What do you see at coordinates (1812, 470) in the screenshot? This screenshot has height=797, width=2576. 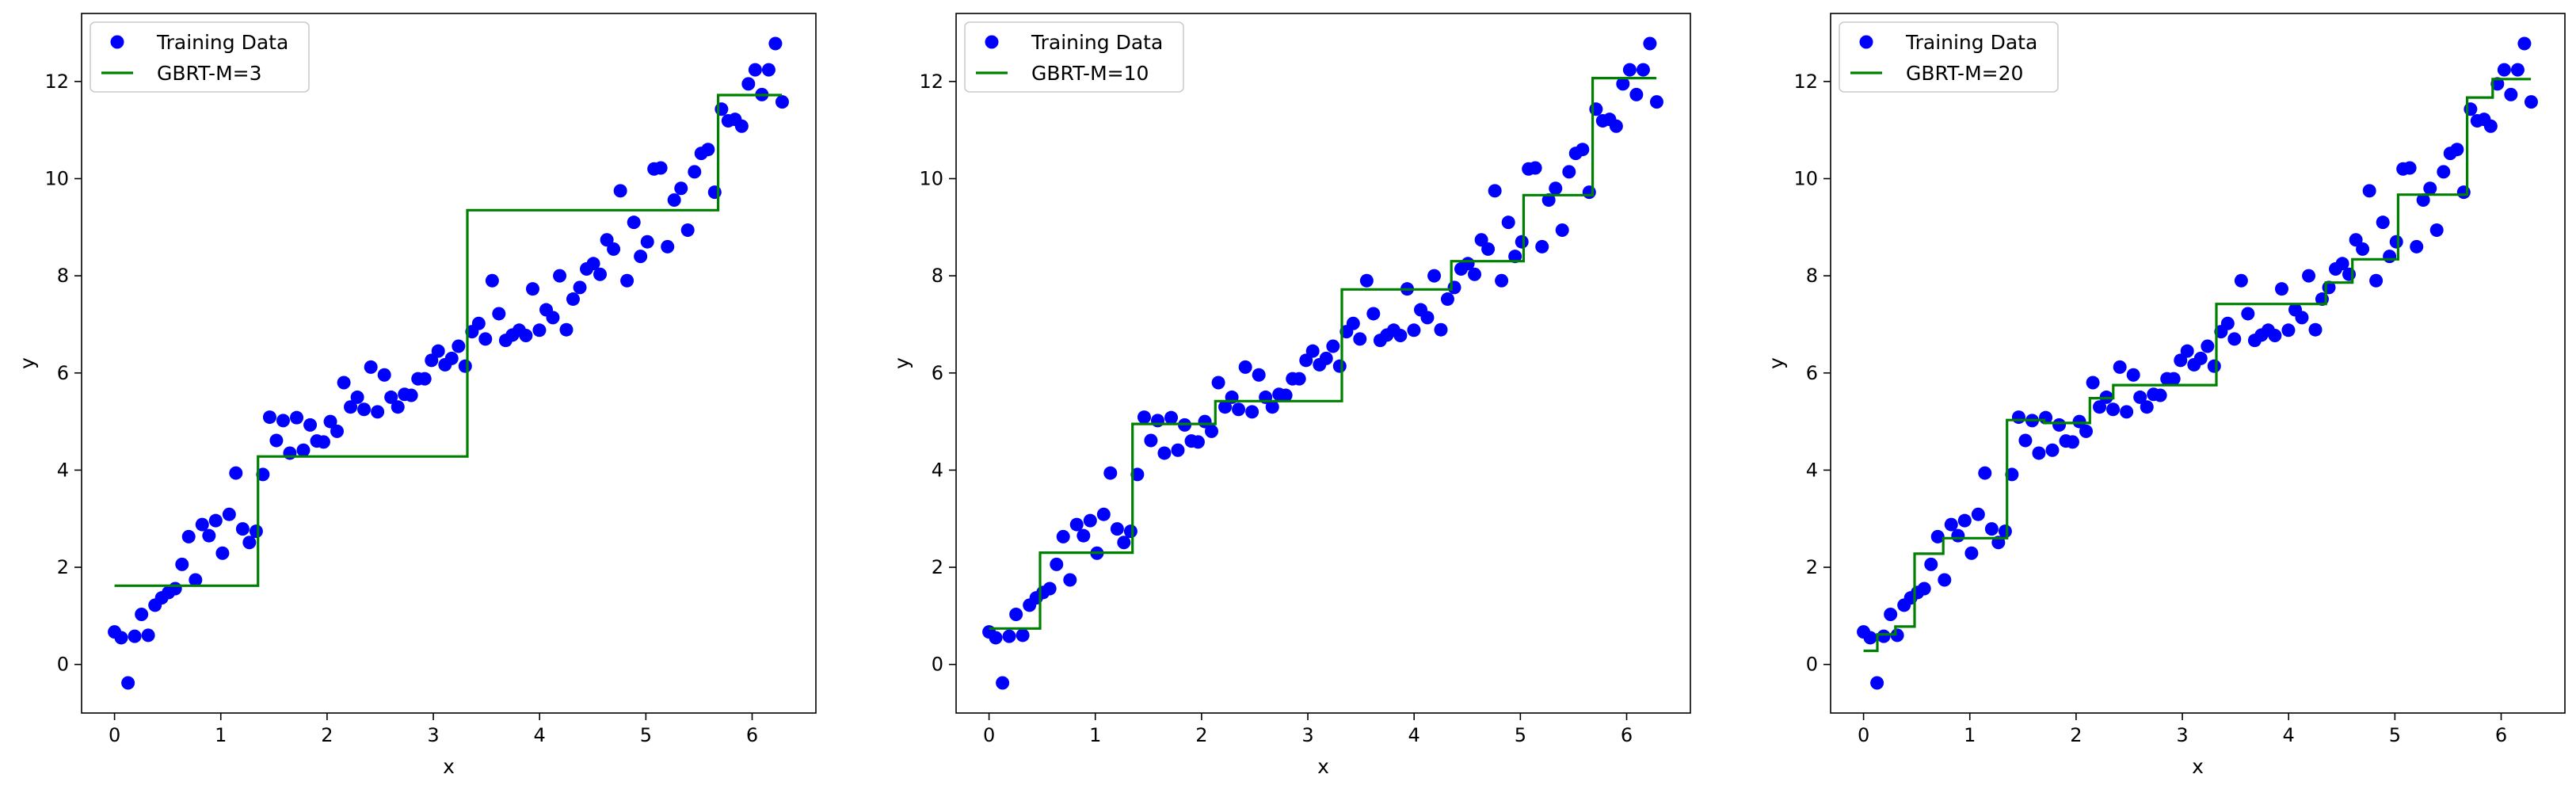 I see `y-tick-label: 4` at bounding box center [1812, 470].